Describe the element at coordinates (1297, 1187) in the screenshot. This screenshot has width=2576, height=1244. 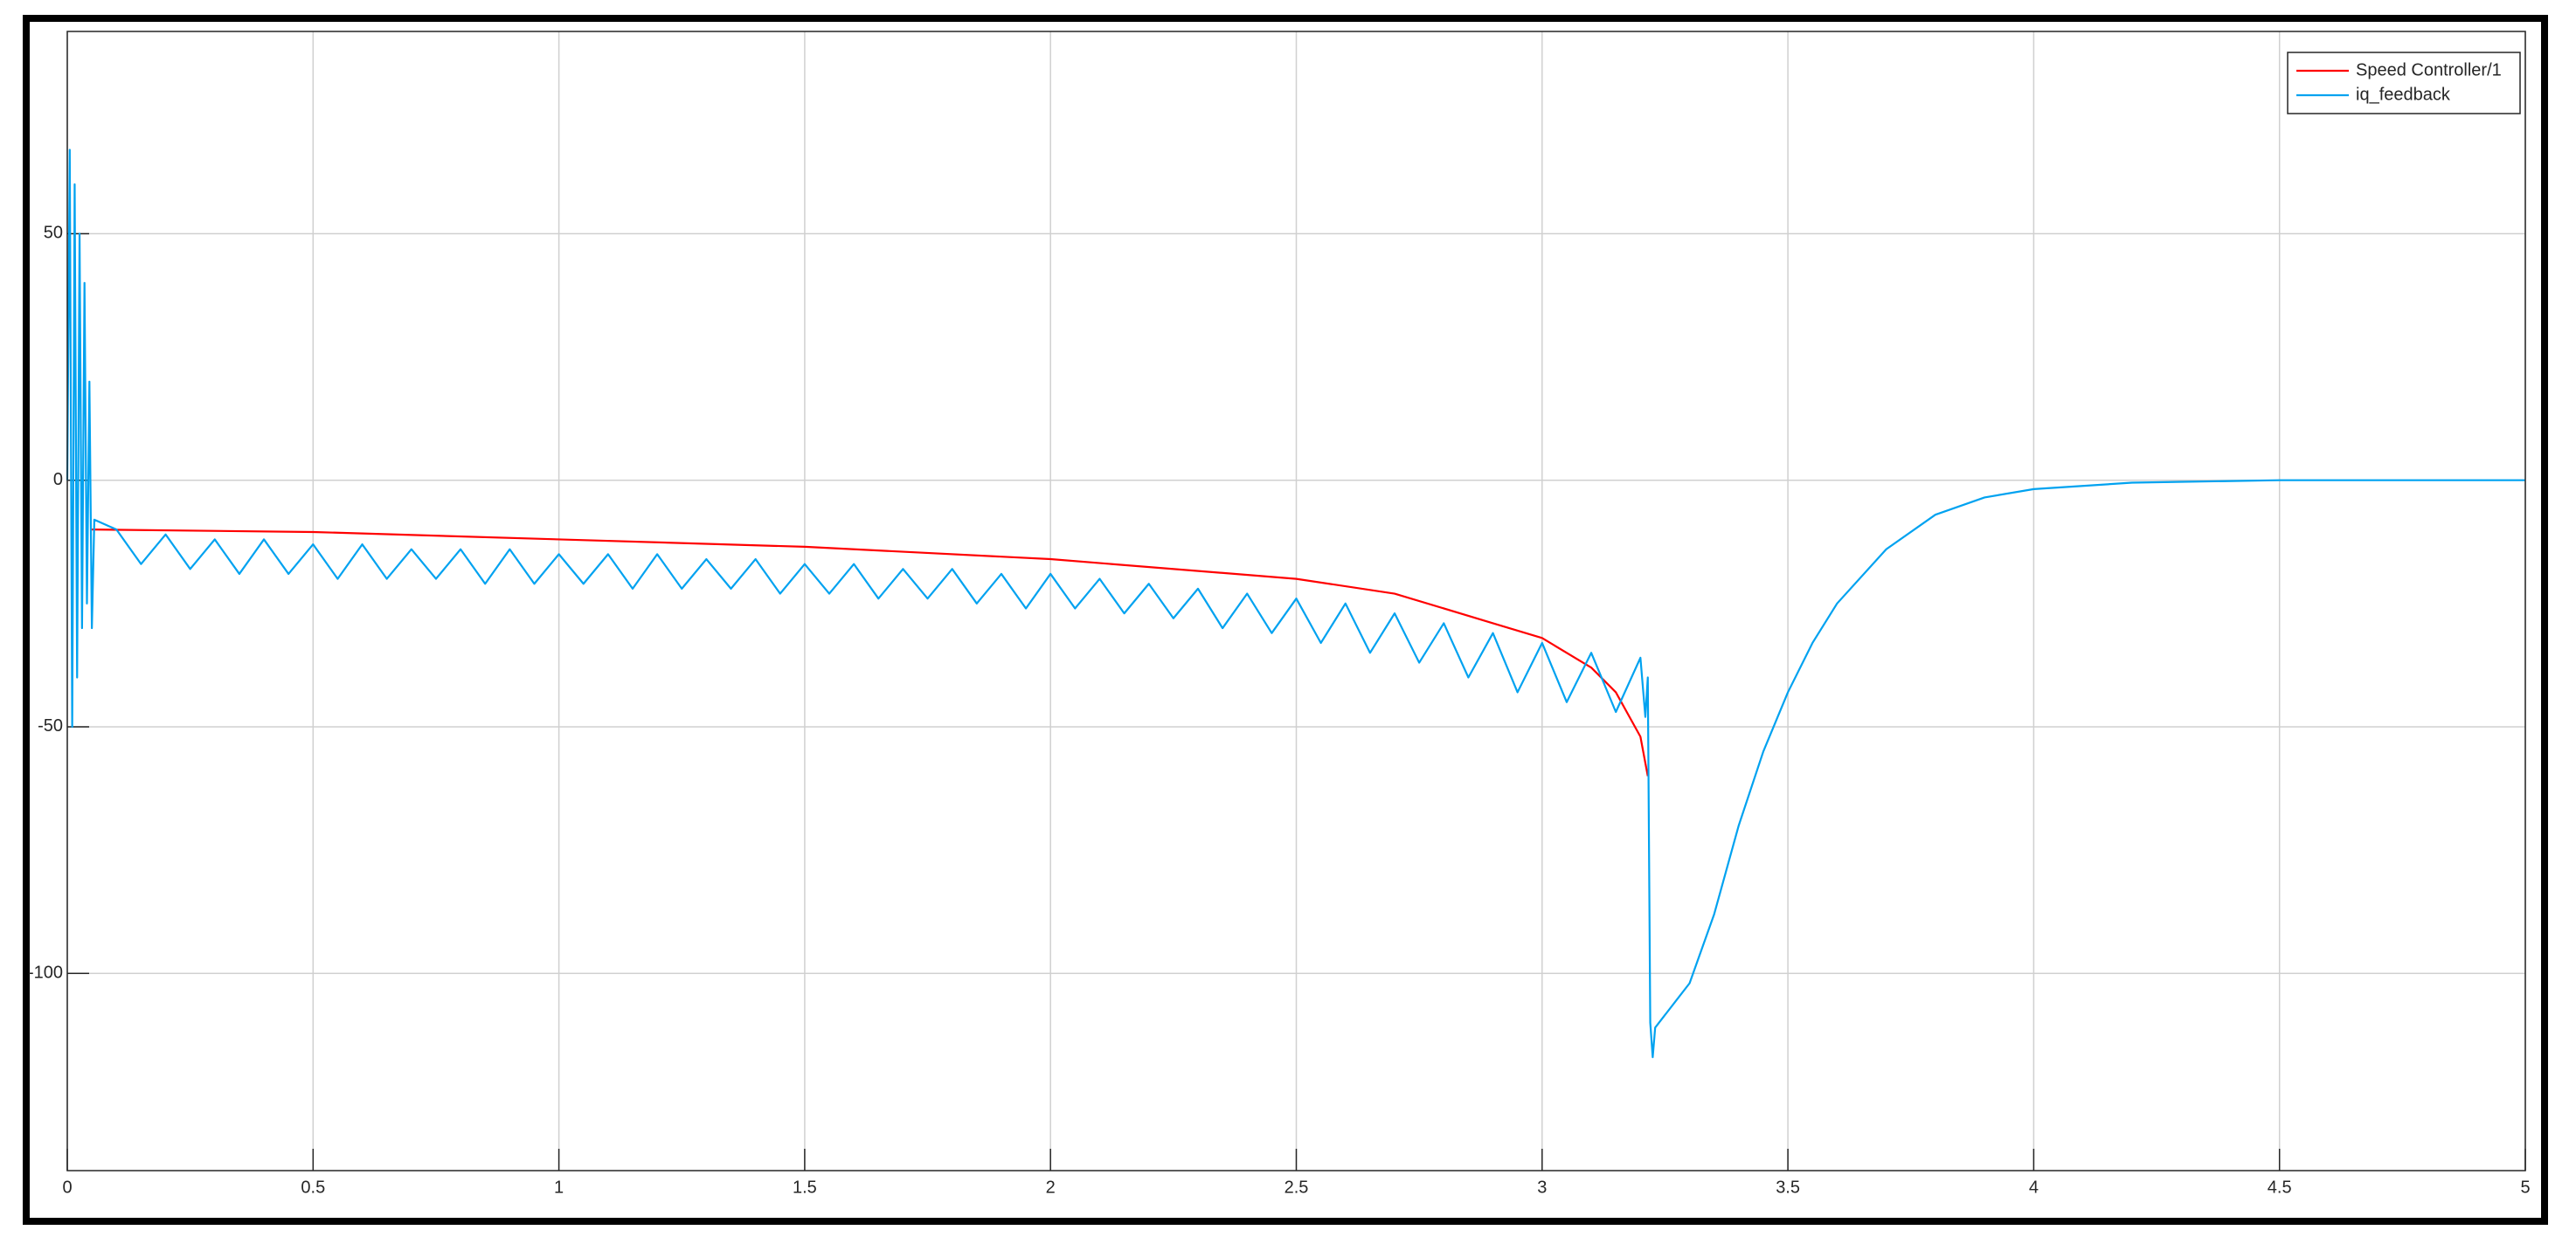
I see `x-tick-label: 2.5` at that location.